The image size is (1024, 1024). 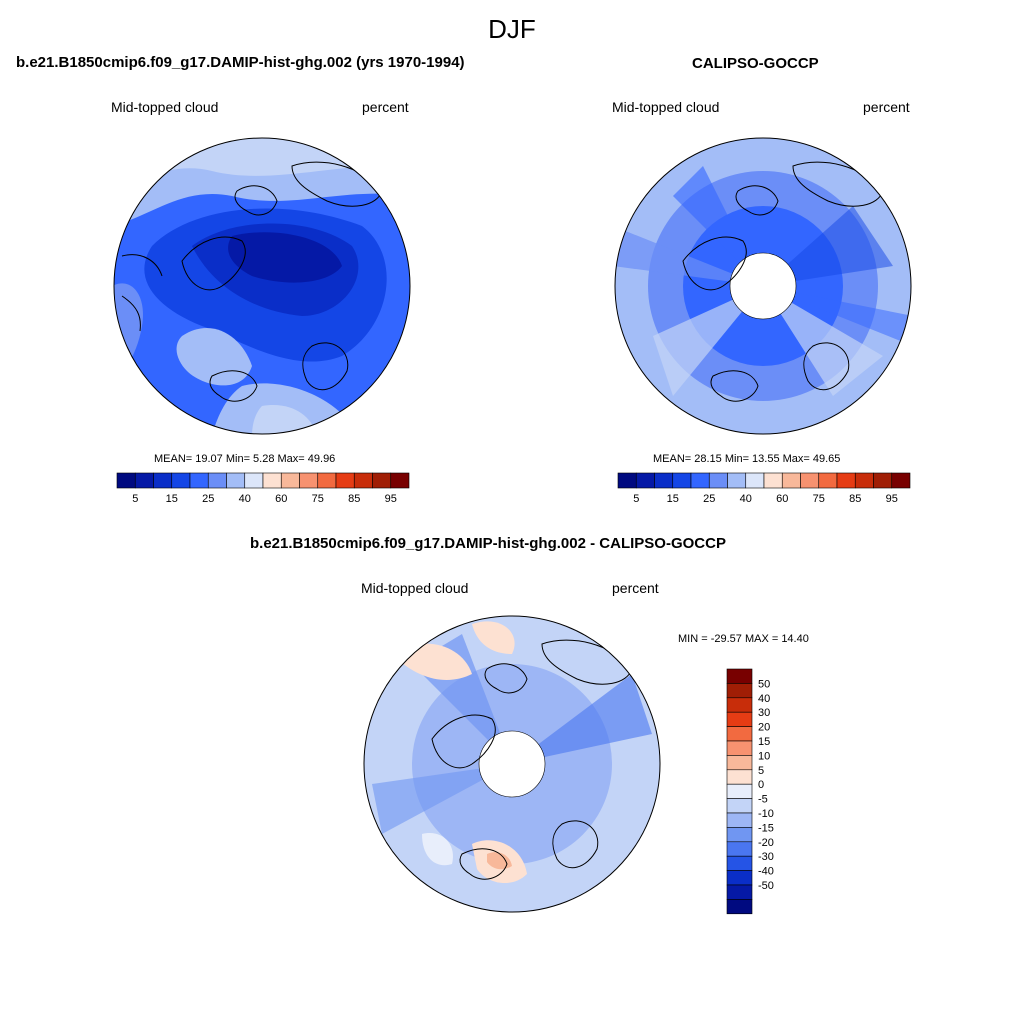 I want to click on panel1-colorbar-tick-label: 15, so click(x=172, y=499).